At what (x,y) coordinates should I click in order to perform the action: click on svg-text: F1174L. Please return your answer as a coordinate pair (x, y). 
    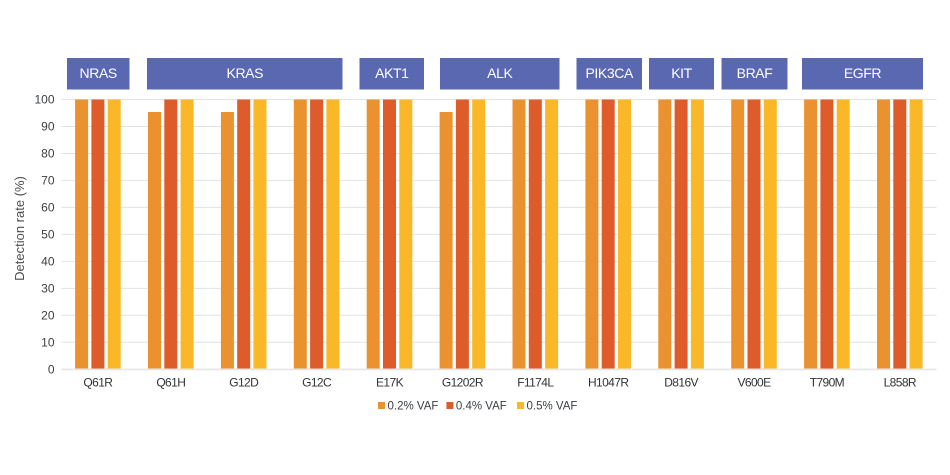
    Looking at the image, I should click on (535, 383).